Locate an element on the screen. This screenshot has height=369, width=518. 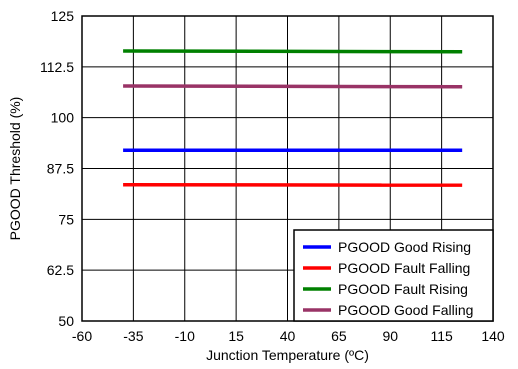
x-tick-label: -10 is located at coordinates (185, 336).